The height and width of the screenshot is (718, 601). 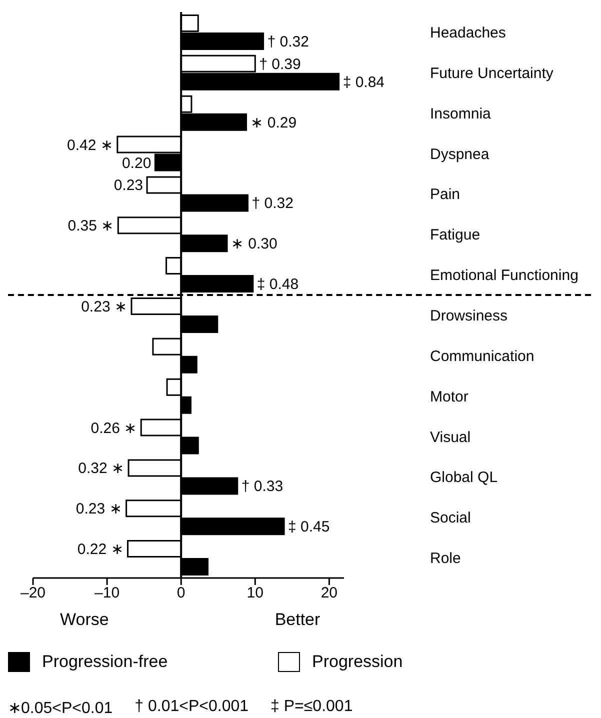 What do you see at coordinates (311, 707) in the screenshot?
I see `text: ‡ P=≤0.001` at bounding box center [311, 707].